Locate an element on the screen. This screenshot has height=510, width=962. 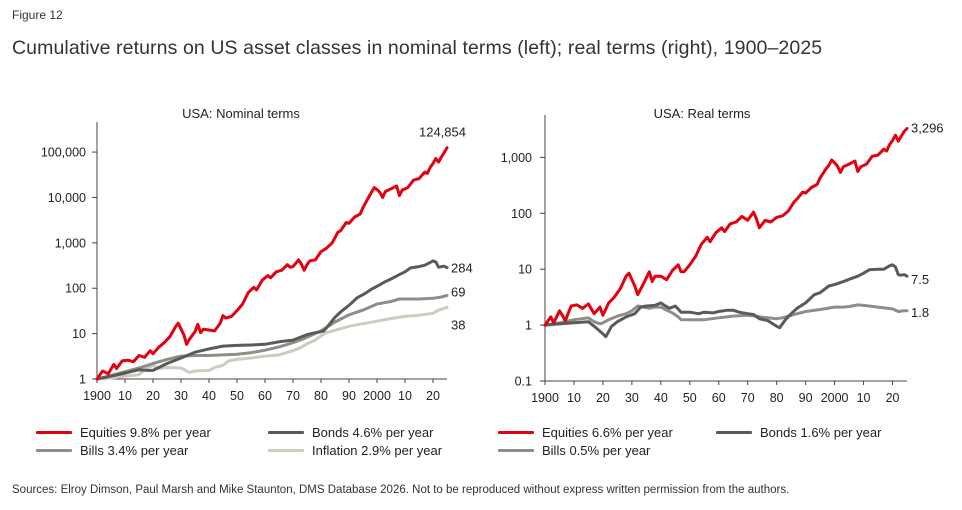
panel-title: USA: Real terms is located at coordinates (702, 113).